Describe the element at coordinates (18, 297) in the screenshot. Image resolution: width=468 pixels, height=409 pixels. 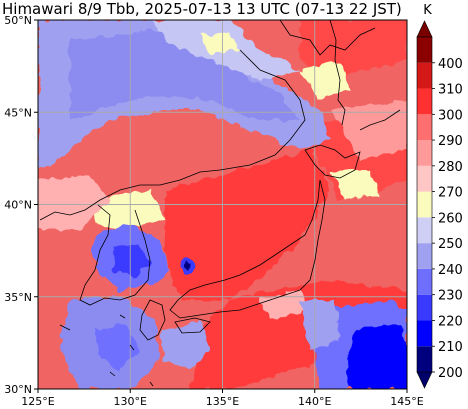
I see `lat-tick-label-1: 35°N` at that location.